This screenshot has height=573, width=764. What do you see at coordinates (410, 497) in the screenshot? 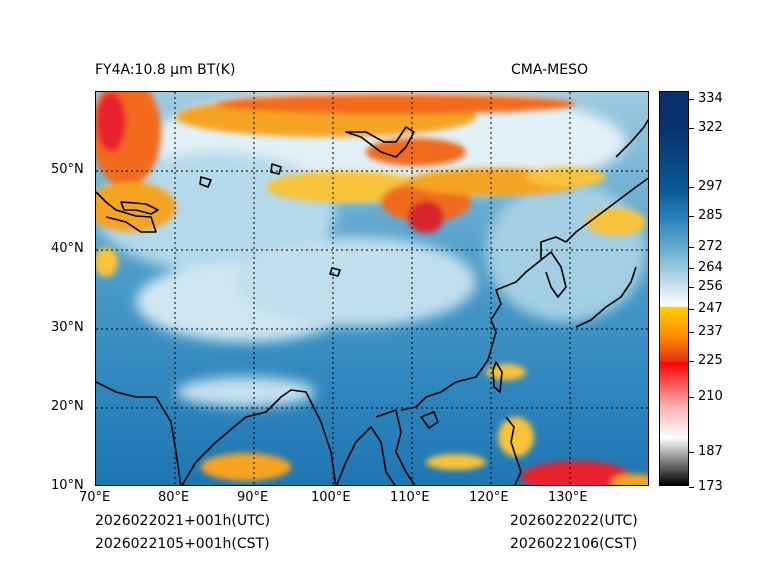
I see `lon-tick-110: 110°E` at bounding box center [410, 497].